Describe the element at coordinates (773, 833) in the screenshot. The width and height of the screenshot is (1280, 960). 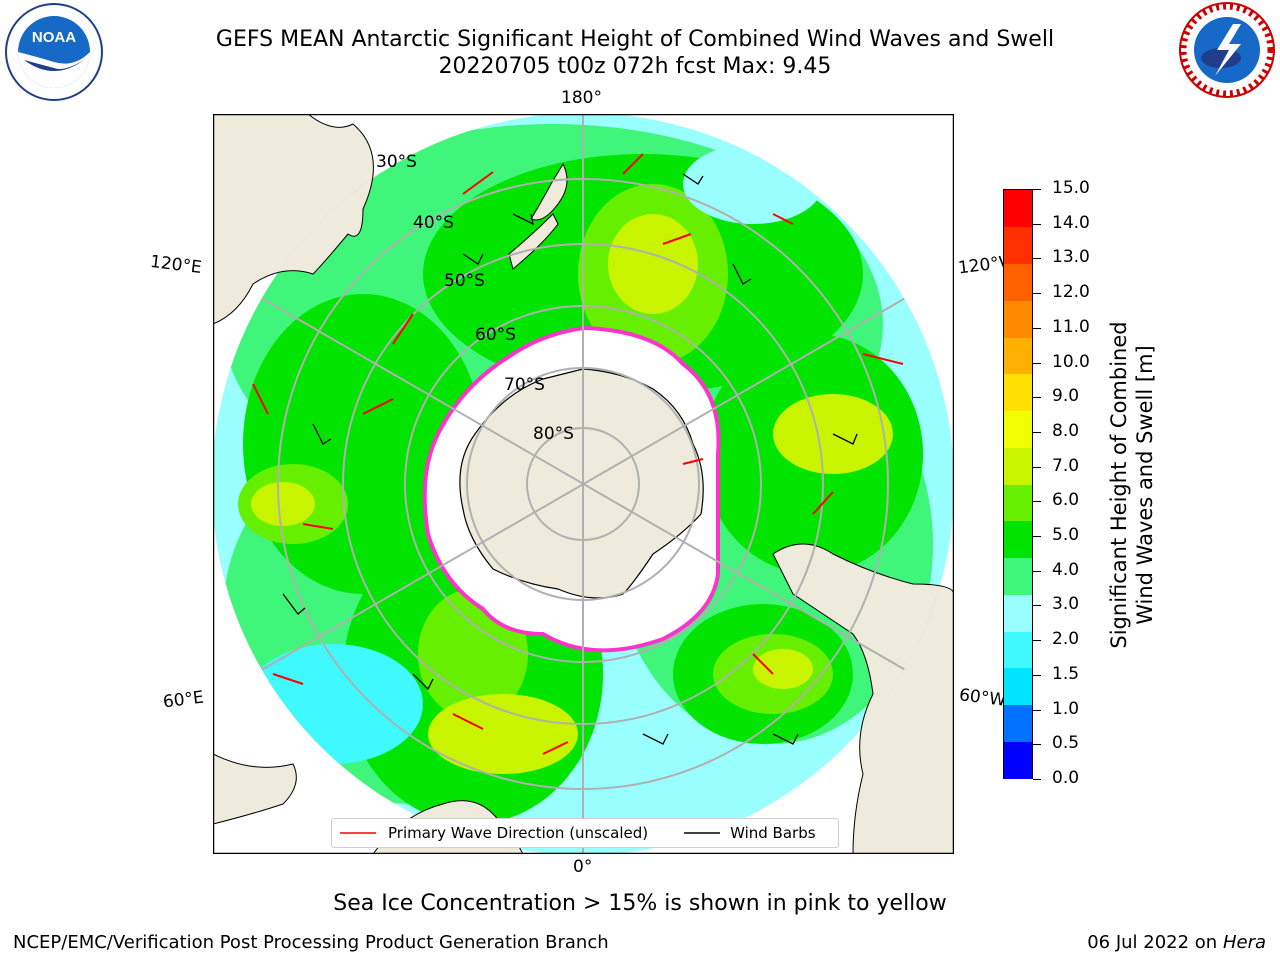
I see `barb-legend-label: Wind Barbs` at that location.